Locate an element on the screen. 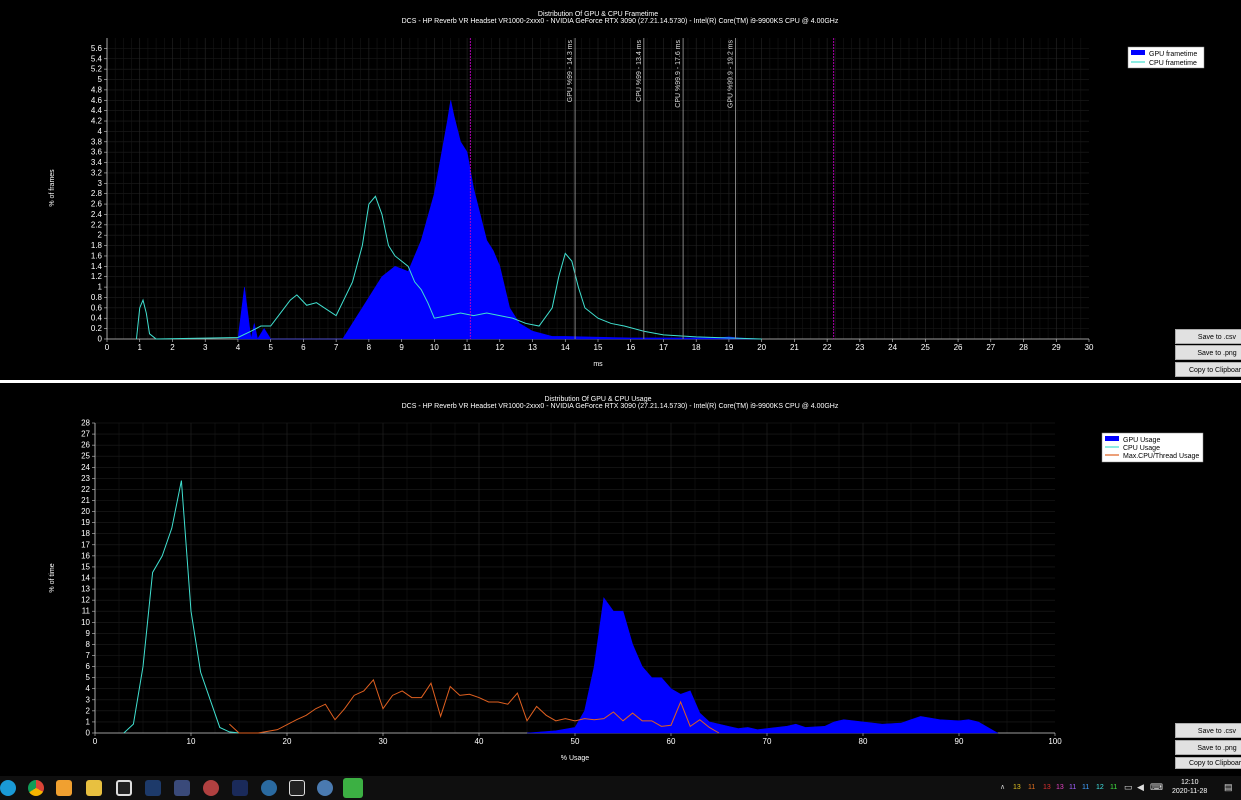 The image size is (1241, 800). chart2-y-tick-label: 17 is located at coordinates (85, 544).